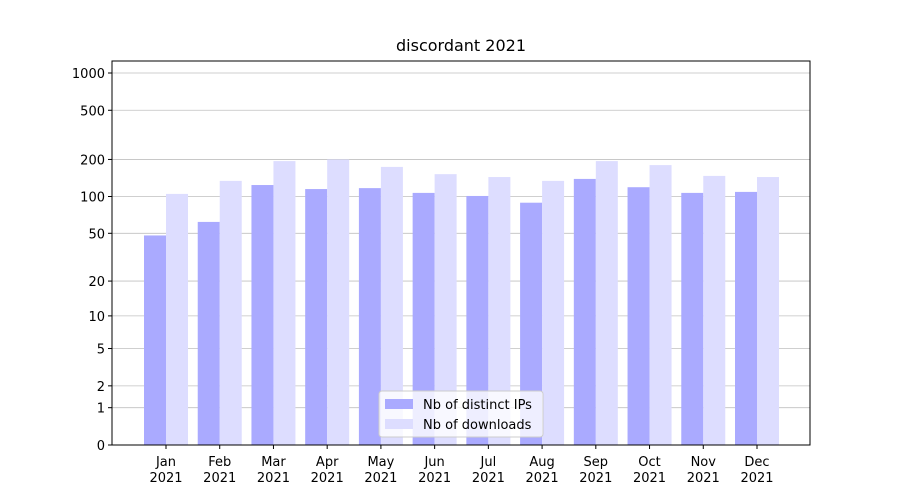 Image resolution: width=900 pixels, height=500 pixels. Describe the element at coordinates (380, 470) in the screenshot. I see `x-tick-label: May 2021` at that location.